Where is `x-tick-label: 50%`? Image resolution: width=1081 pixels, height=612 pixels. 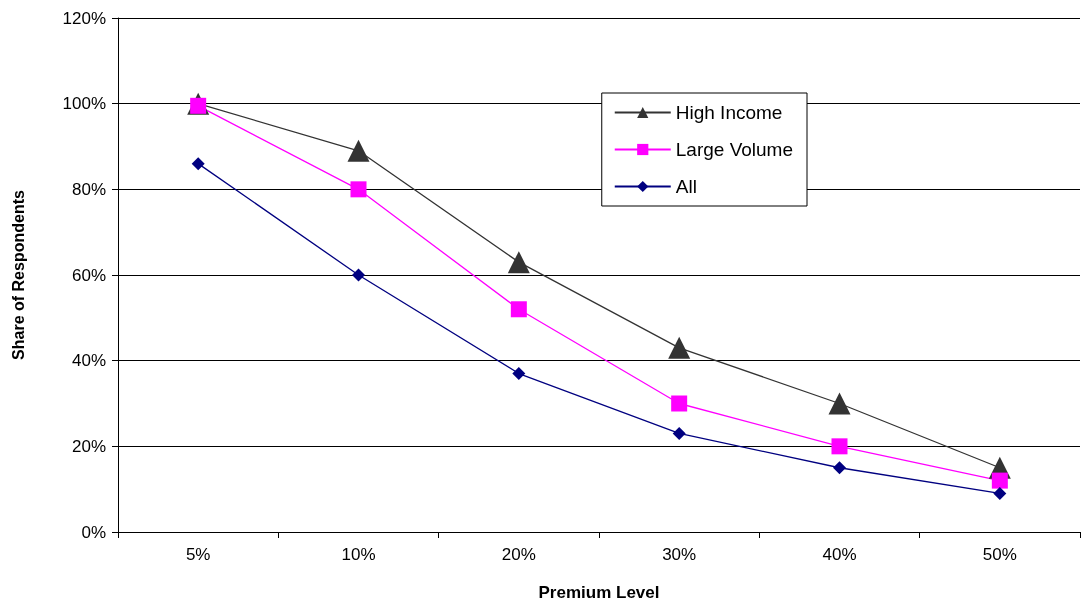
x-tick-label: 50% is located at coordinates (999, 554).